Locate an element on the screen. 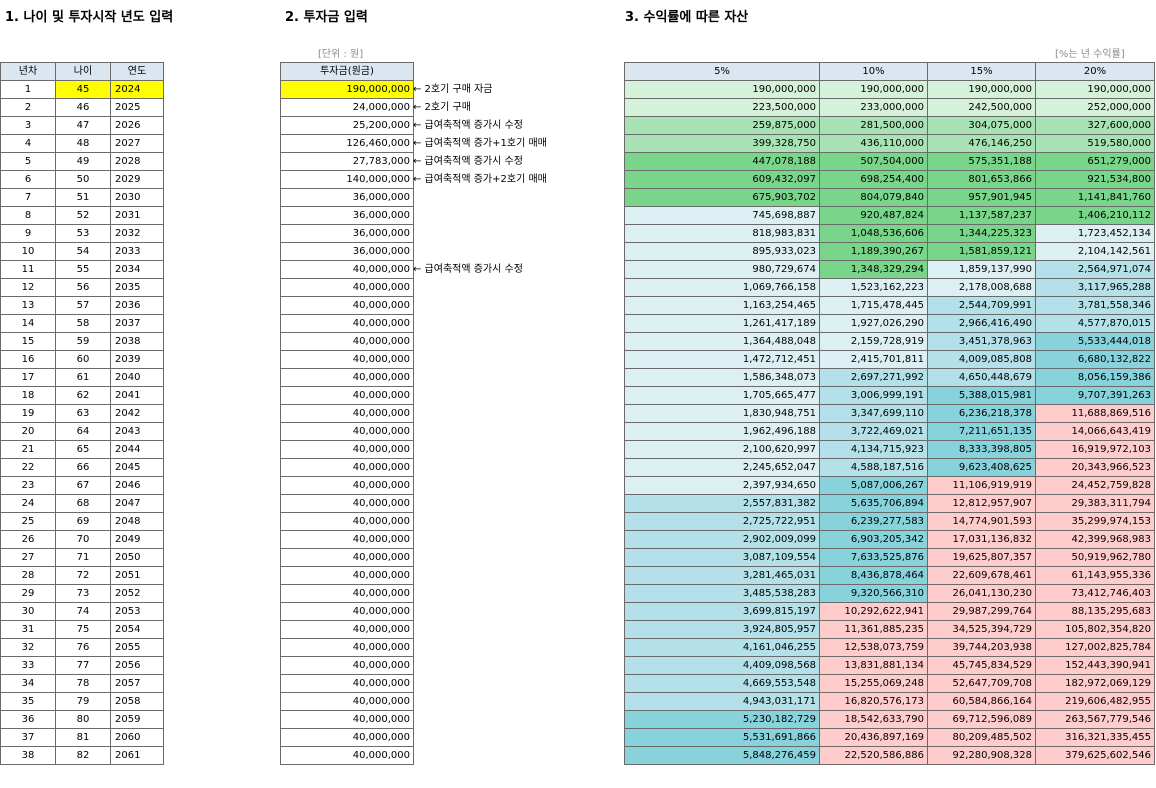 Image resolution: width=1156 pixels, height=788 pixels. age-cell: 52 is located at coordinates (83, 215).